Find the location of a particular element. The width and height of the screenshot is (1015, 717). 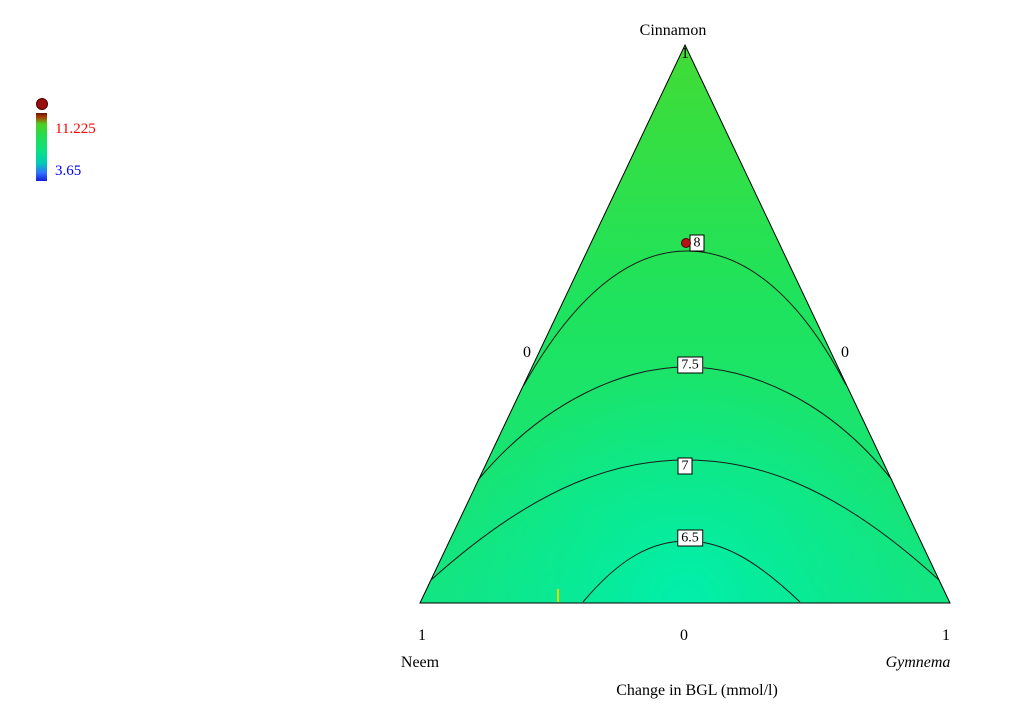

tick-top-vertex: 1 is located at coordinates (685, 53).